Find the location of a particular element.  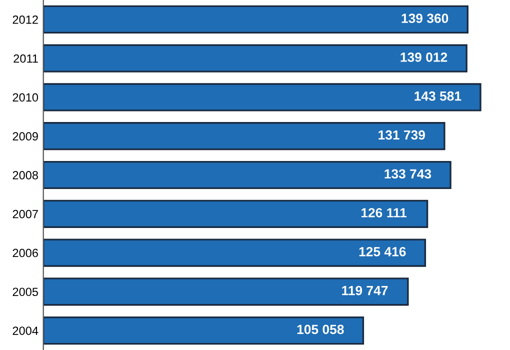

y-tick-label: 2011 is located at coordinates (26, 58).